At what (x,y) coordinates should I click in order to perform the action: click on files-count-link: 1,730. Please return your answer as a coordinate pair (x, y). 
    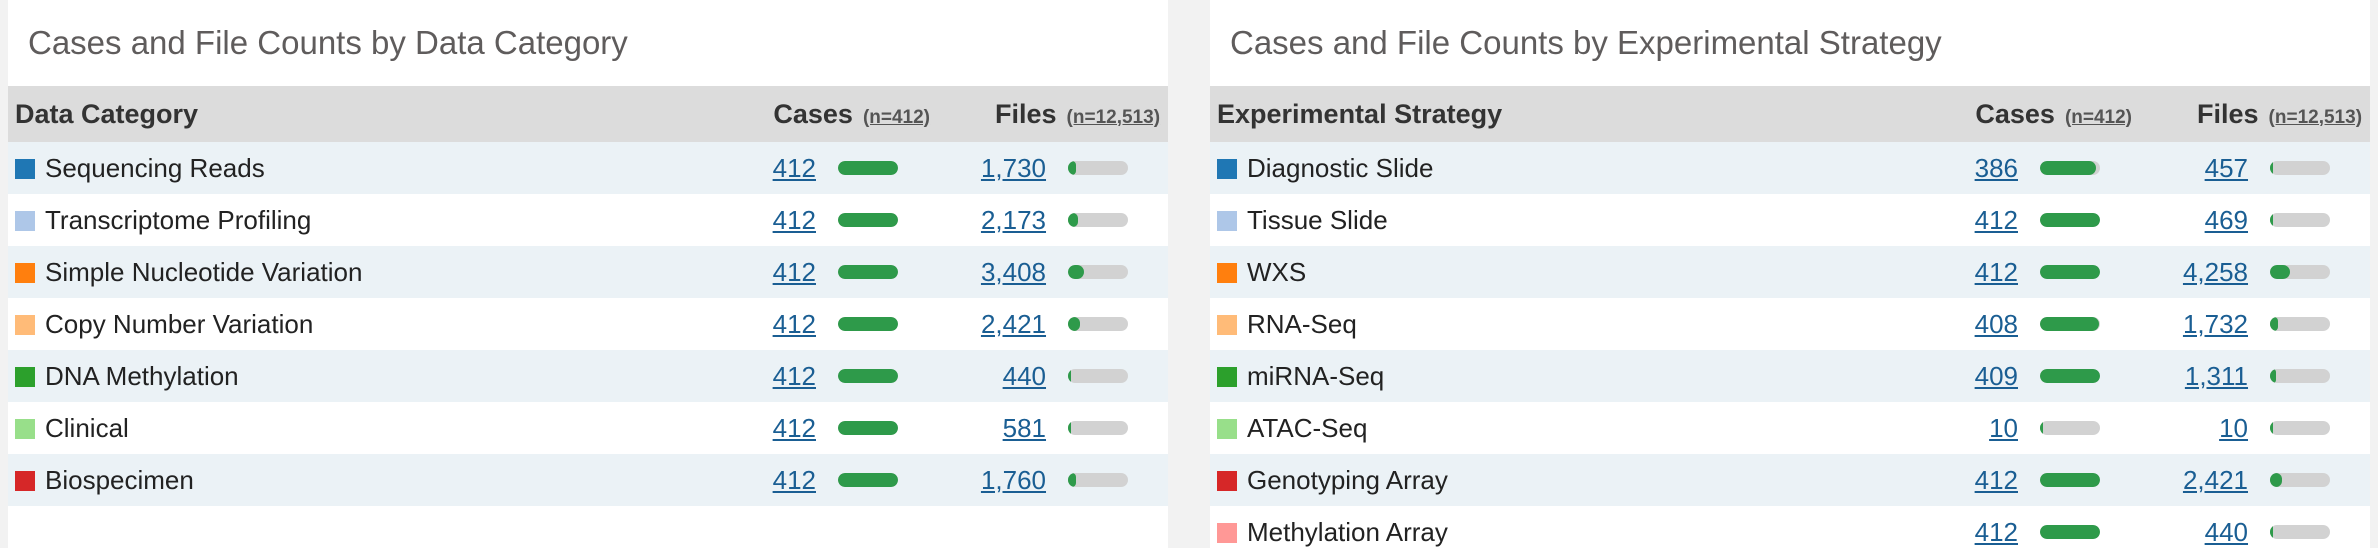
    Looking at the image, I should click on (1013, 167).